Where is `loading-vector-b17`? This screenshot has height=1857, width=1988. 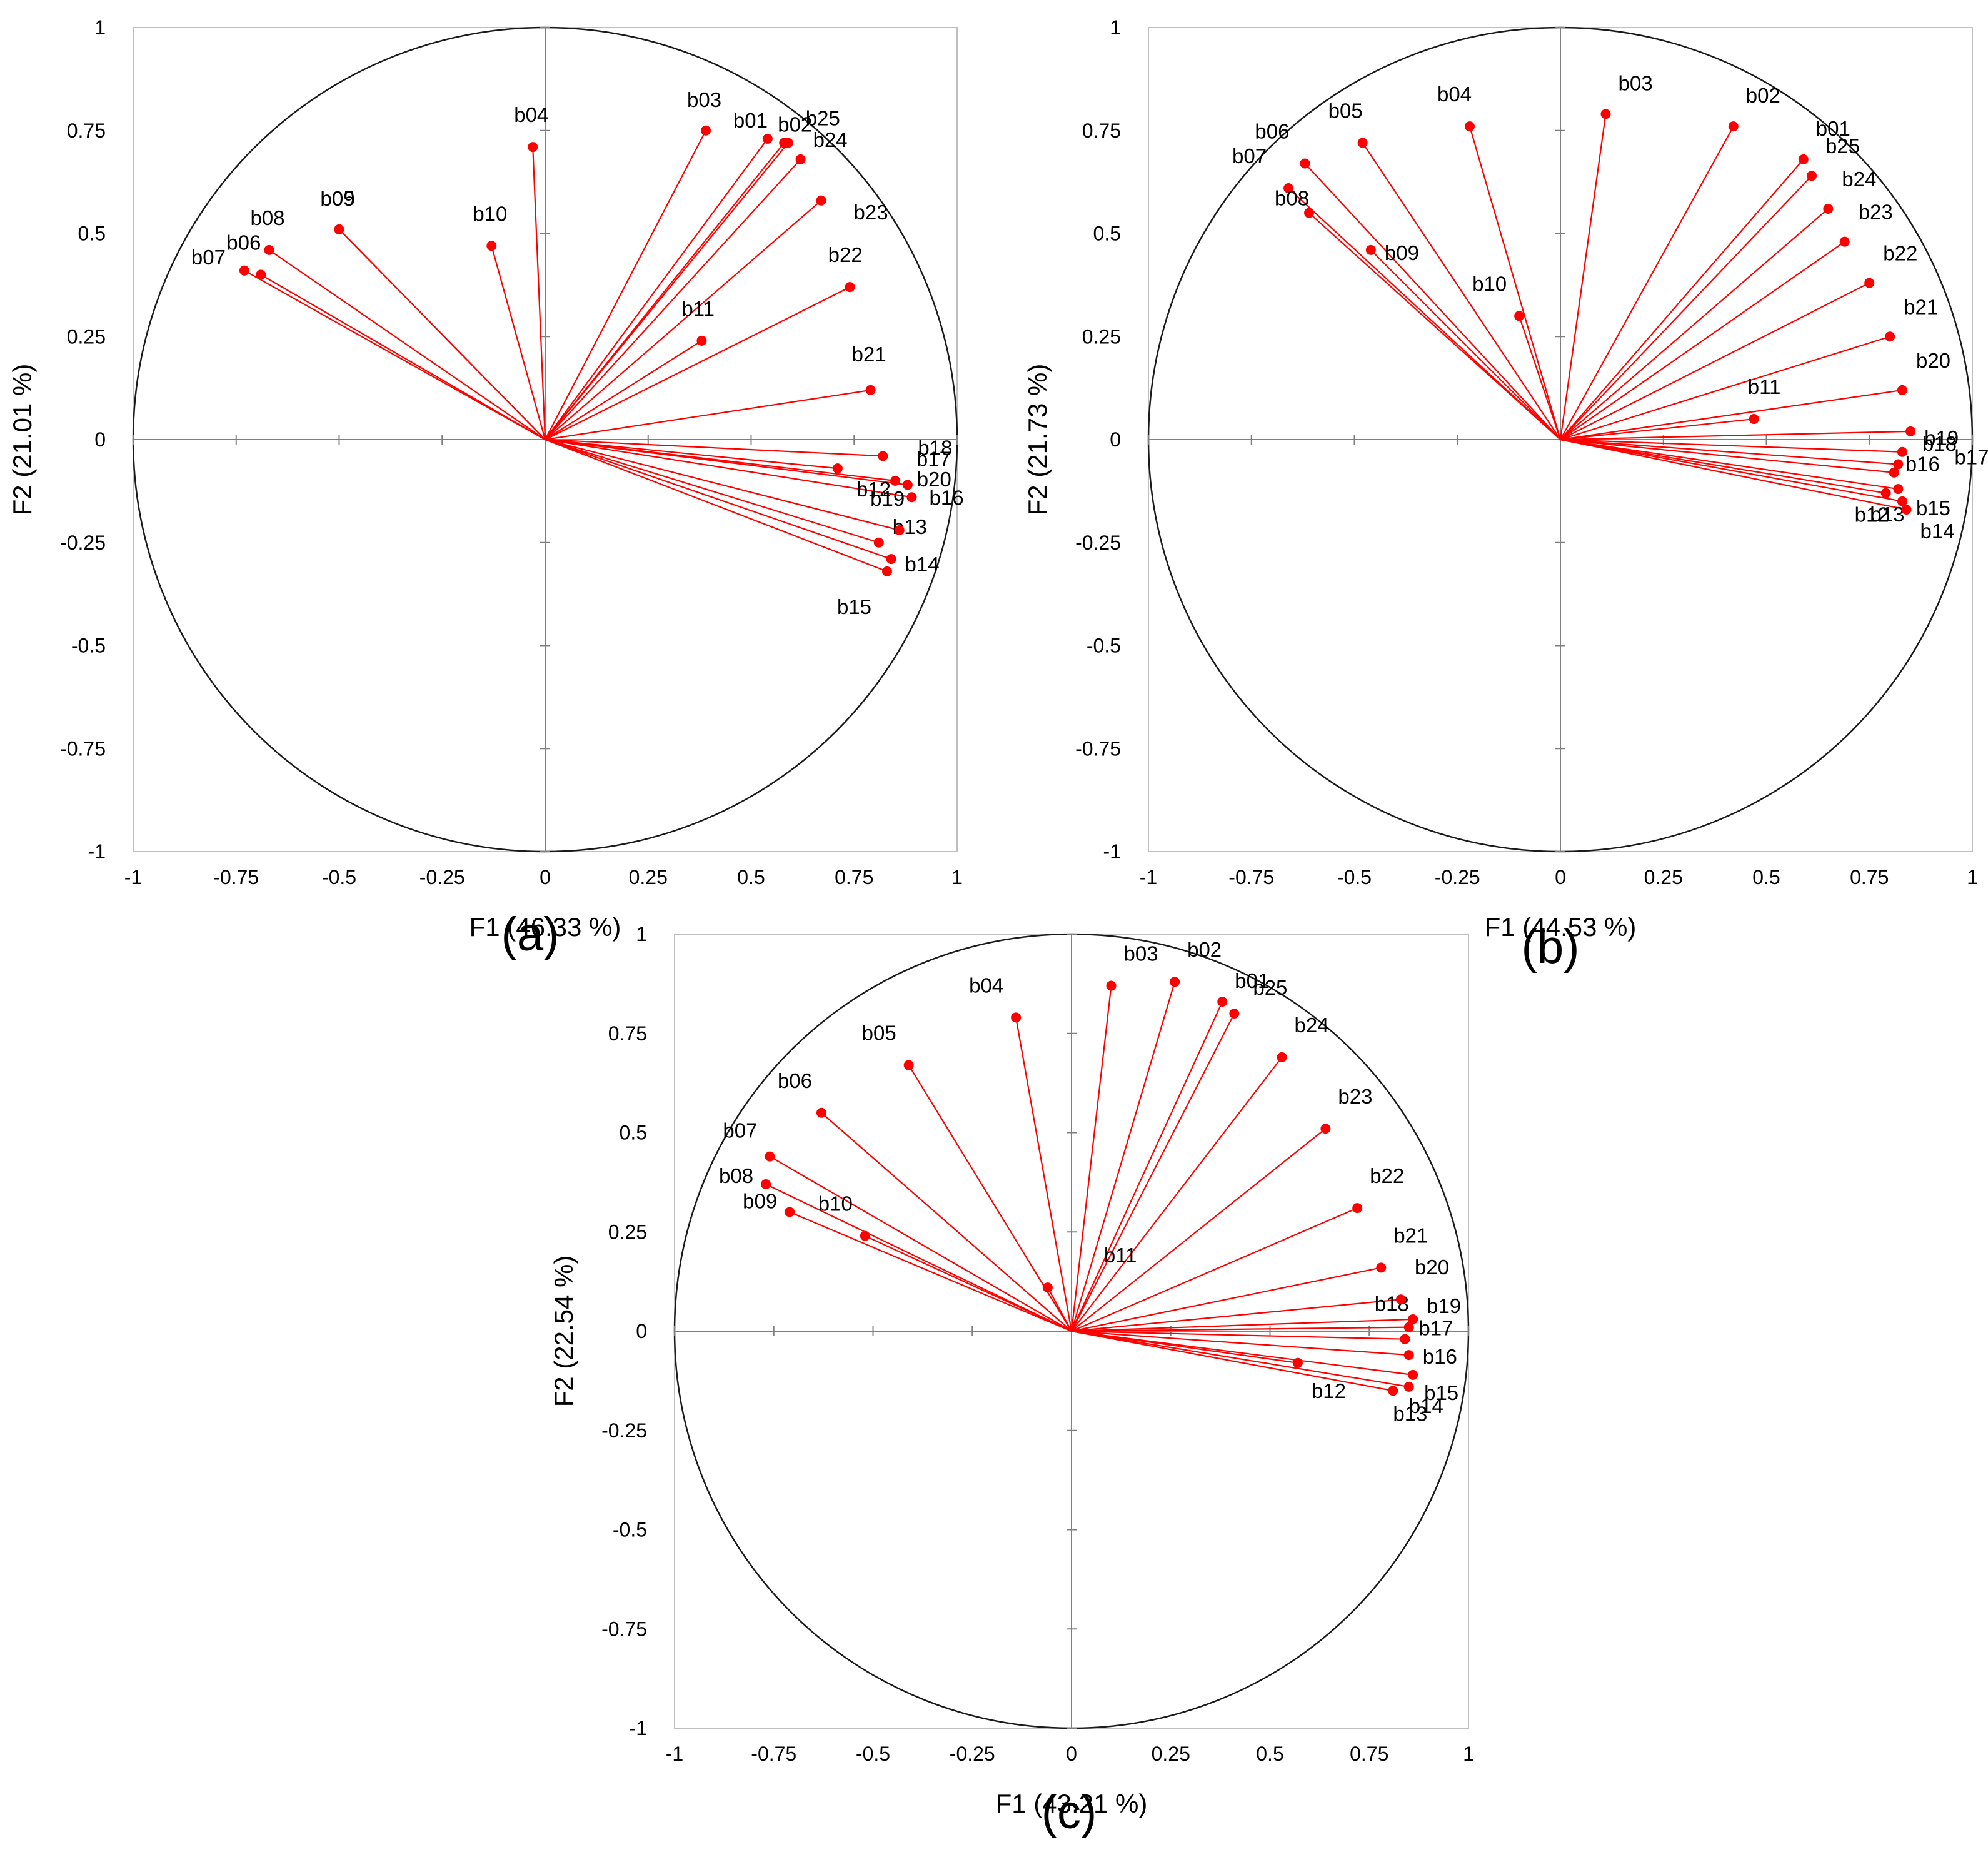
loading-vector-b17 is located at coordinates (1238, 1335).